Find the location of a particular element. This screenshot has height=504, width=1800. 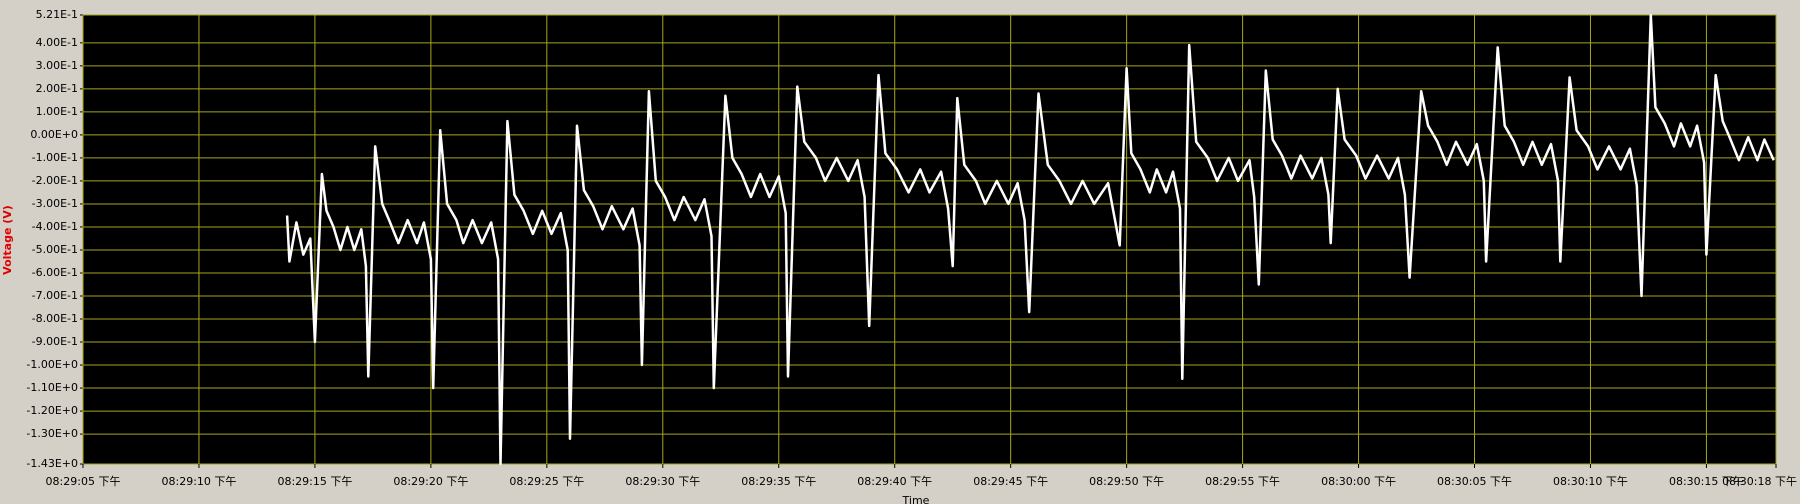

y-tick-label: -1.30E+0 is located at coordinates (52, 433).